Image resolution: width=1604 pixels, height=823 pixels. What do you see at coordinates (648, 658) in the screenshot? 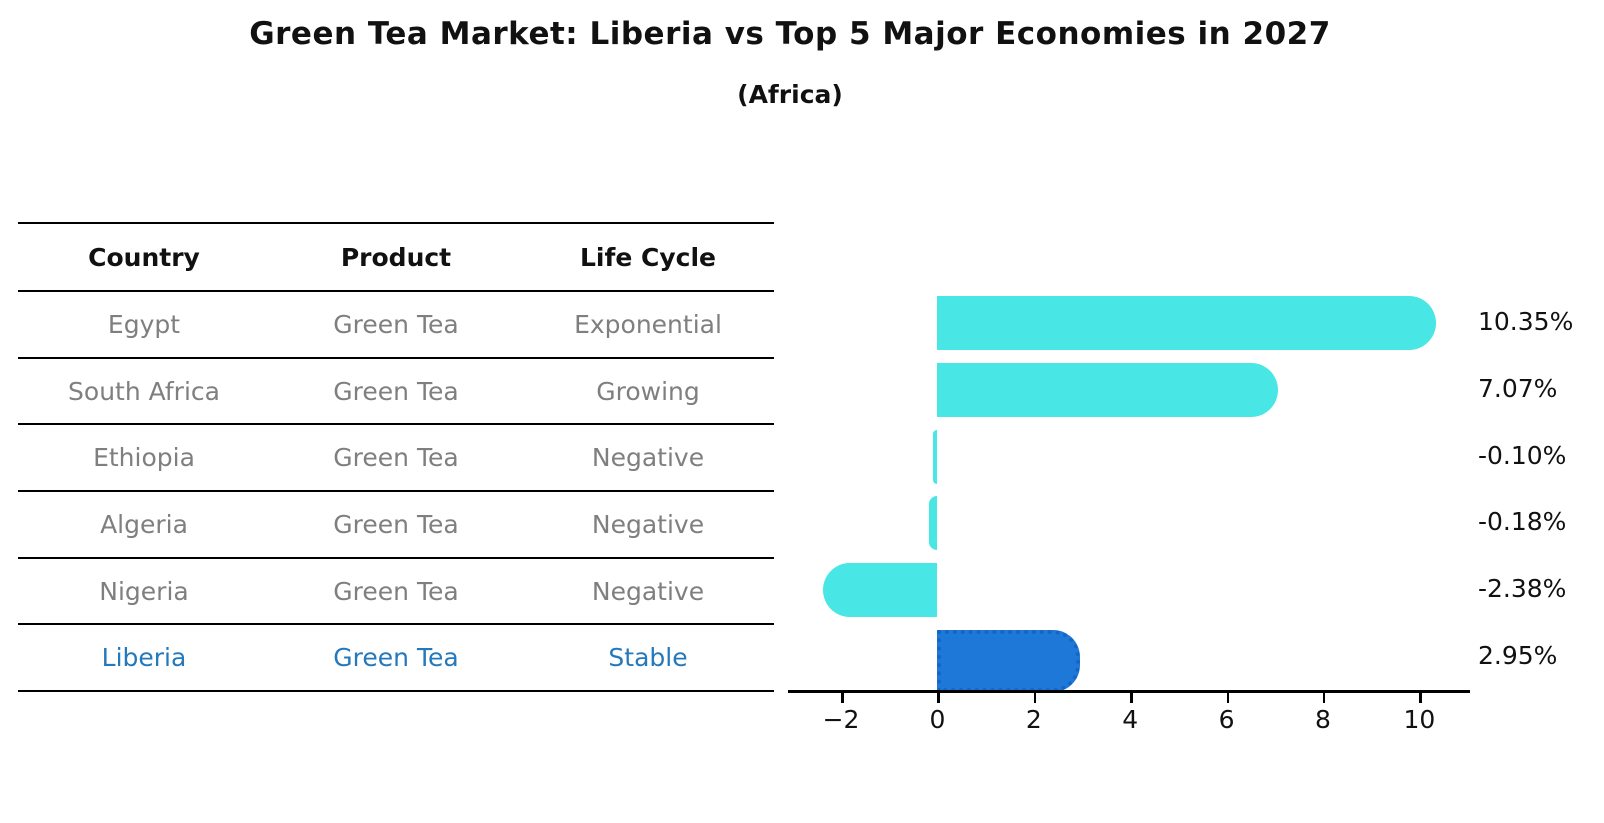
I see `cell-life-cycle: Stable` at bounding box center [648, 658].